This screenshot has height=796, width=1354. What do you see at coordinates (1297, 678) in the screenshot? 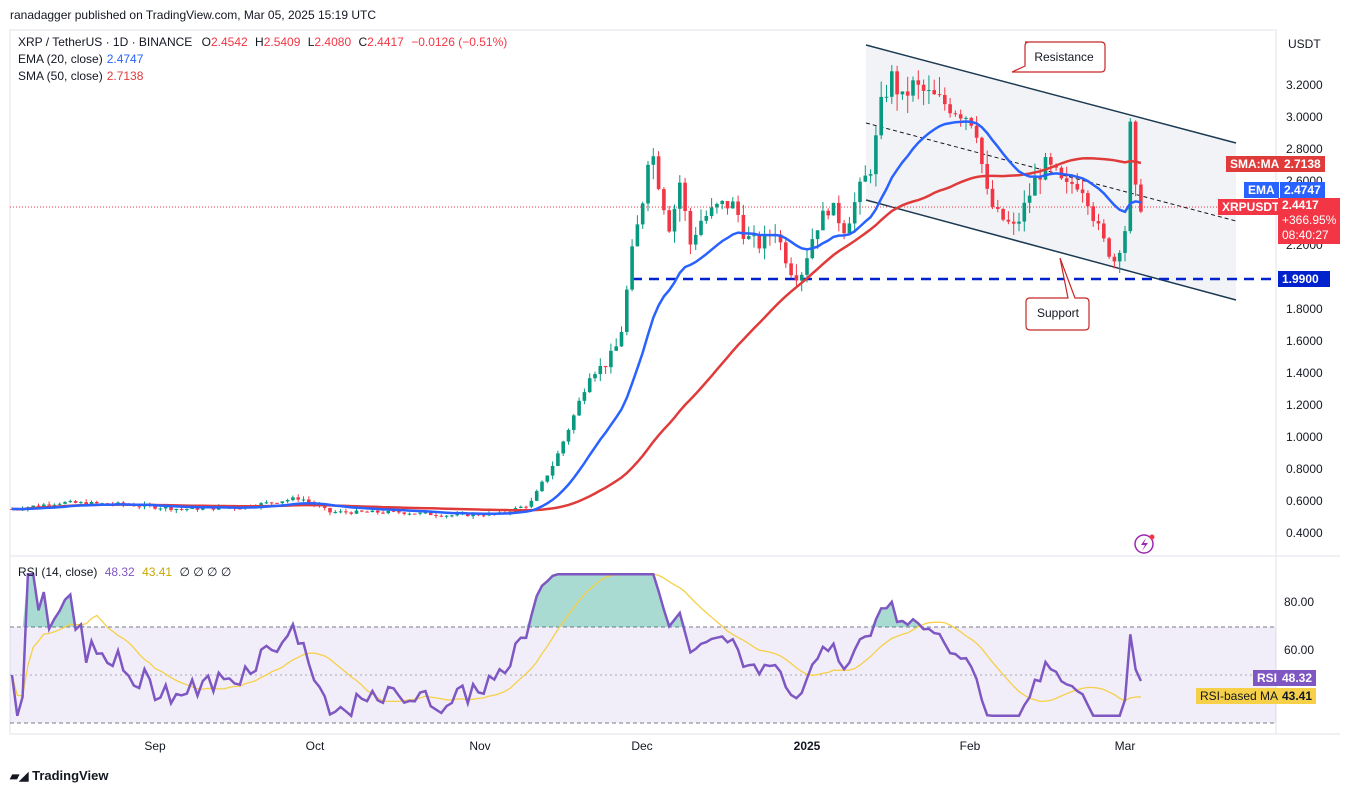
I see `rsi-tag-value: 48.32` at bounding box center [1297, 678].